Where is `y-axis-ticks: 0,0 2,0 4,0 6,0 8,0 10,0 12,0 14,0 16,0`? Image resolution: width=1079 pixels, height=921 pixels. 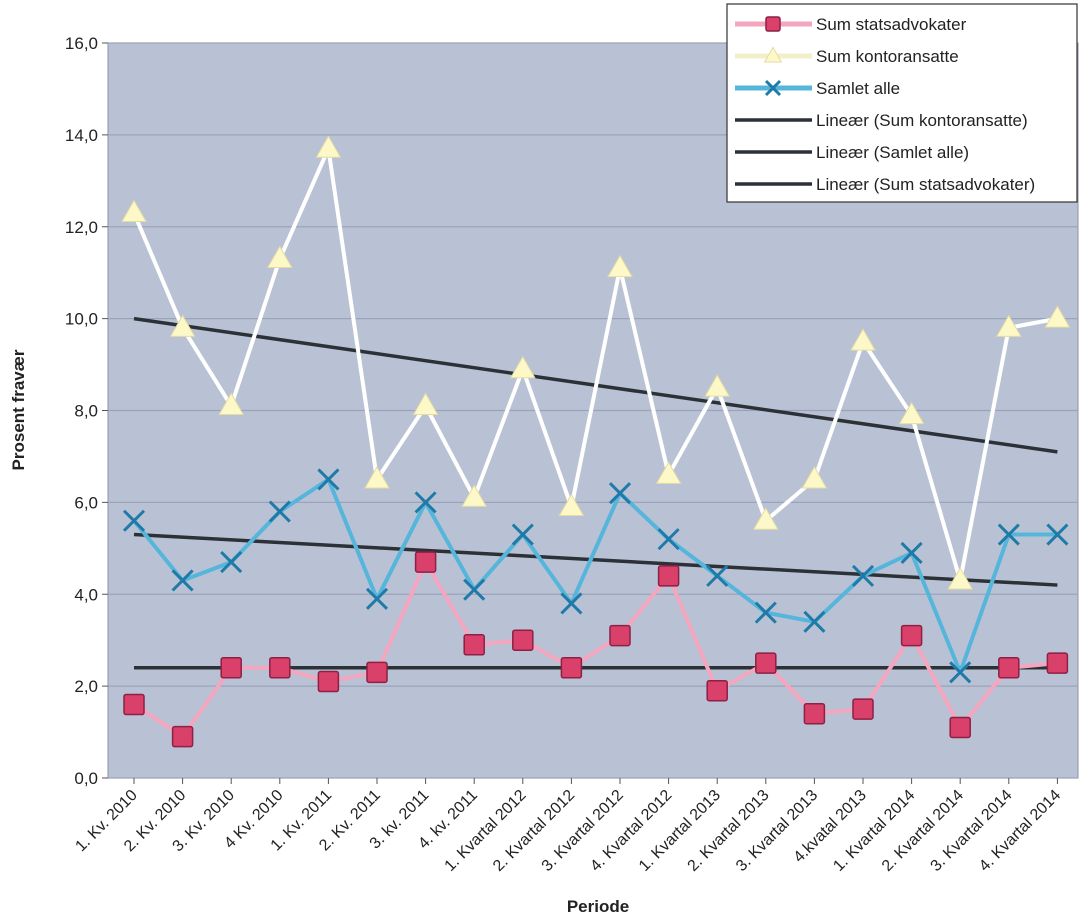
y-axis-ticks: 0,0 2,0 4,0 6,0 8,0 10,0 12,0 14,0 16,0 is located at coordinates (86, 411).